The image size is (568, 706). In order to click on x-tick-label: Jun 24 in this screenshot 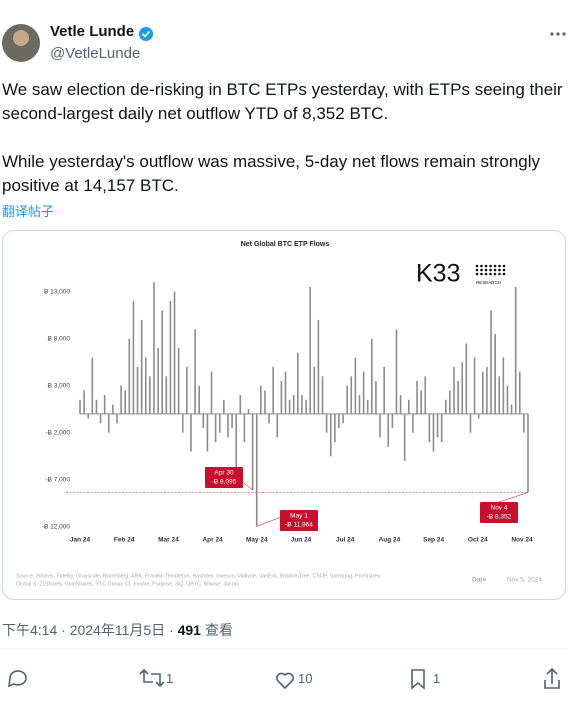, I will do `click(301, 540)`.